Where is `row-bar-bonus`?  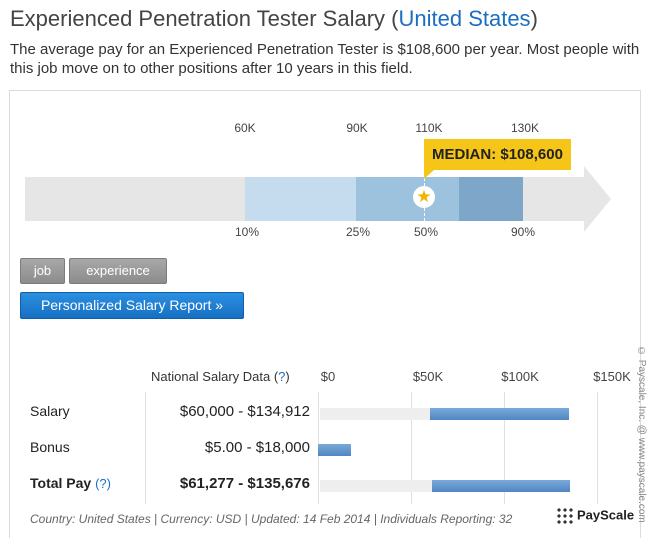
row-bar-bonus is located at coordinates (335, 450).